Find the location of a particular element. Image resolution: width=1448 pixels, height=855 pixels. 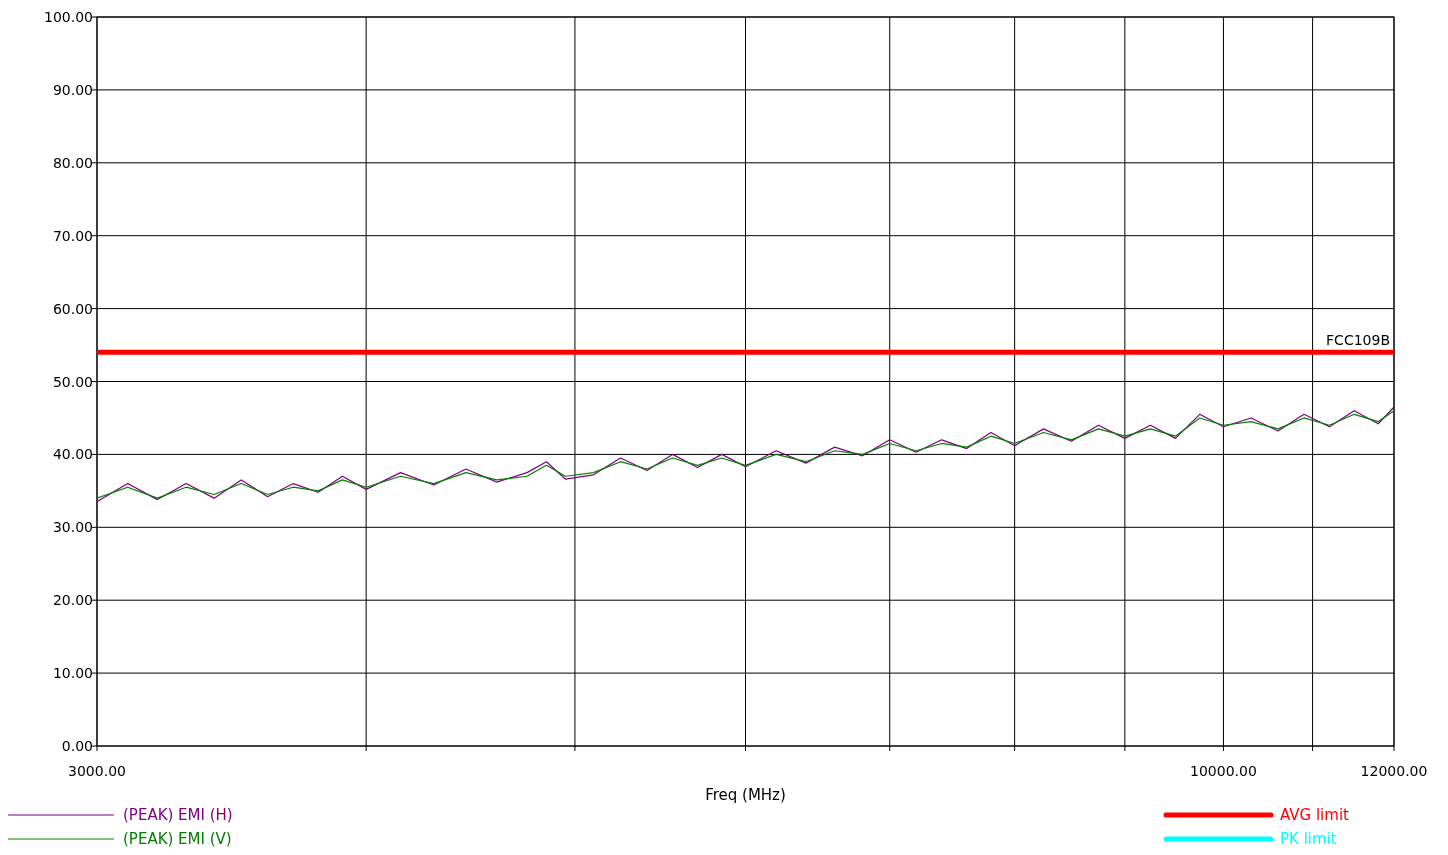

y-tick-label: 100.00 is located at coordinates (68, 17).